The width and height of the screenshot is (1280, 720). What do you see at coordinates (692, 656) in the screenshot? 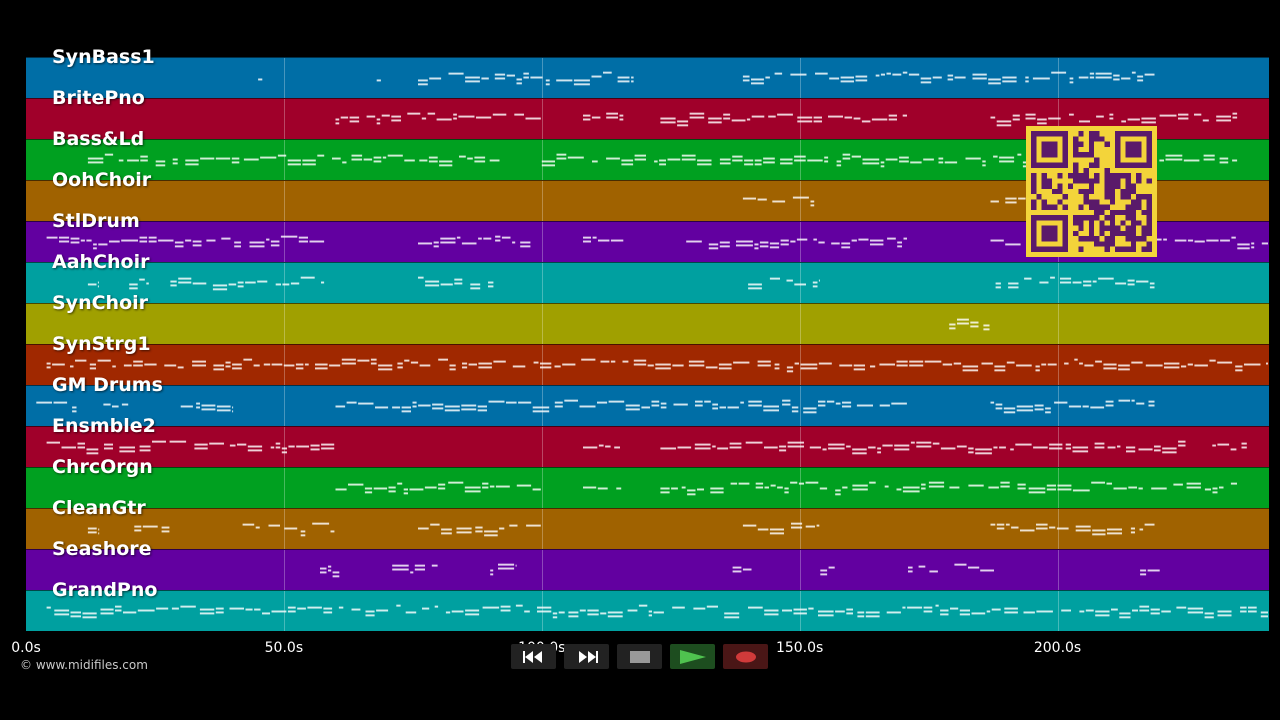
I see `play-button` at bounding box center [692, 656].